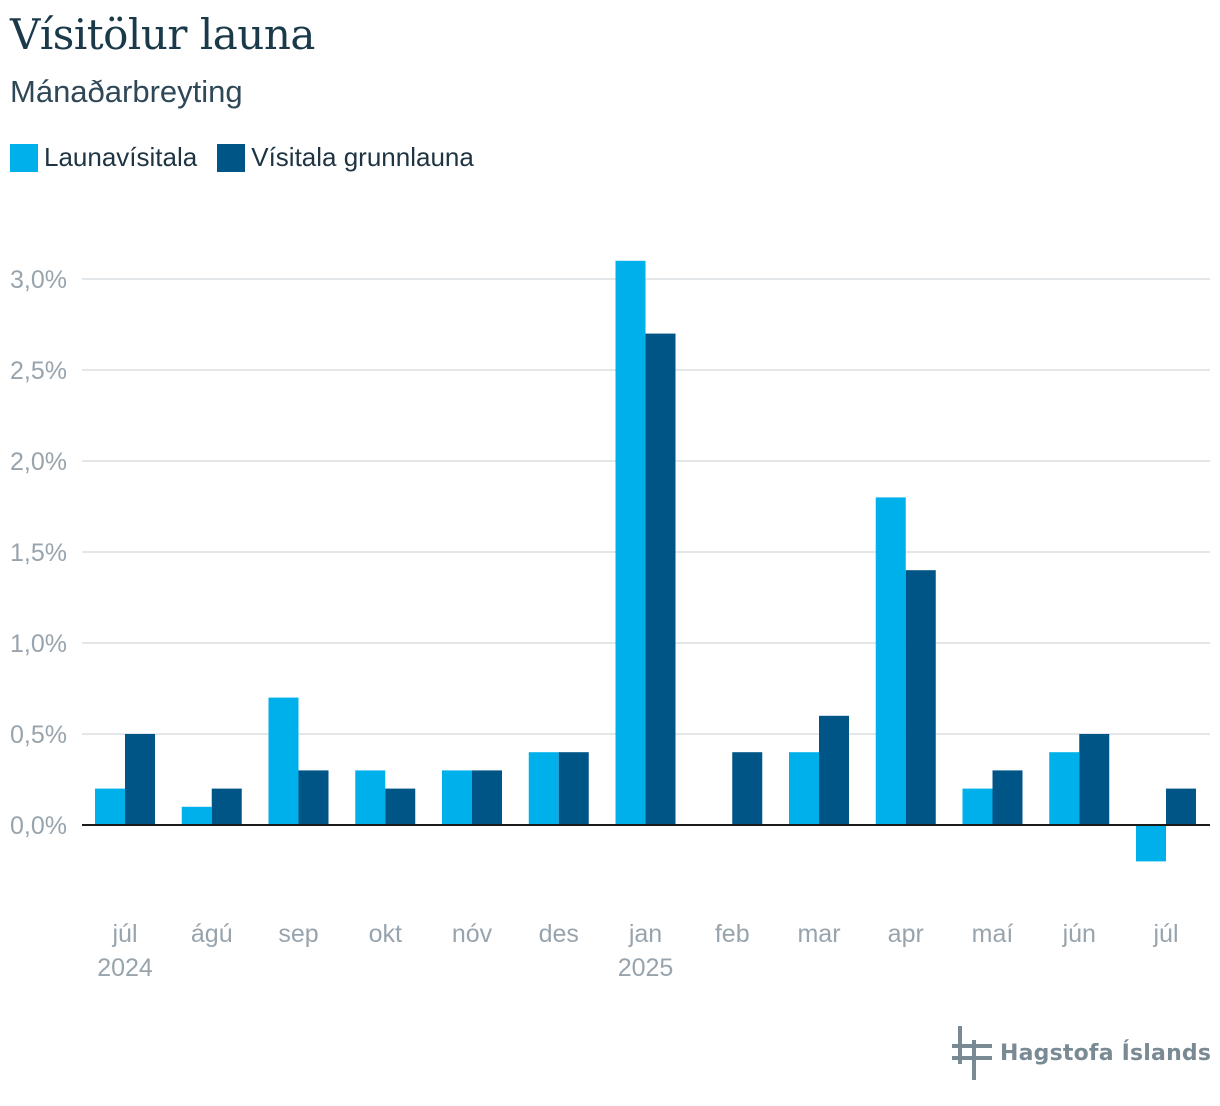 The width and height of the screenshot is (1220, 1106). I want to click on y-tick-label: 0,0%, so click(38, 826).